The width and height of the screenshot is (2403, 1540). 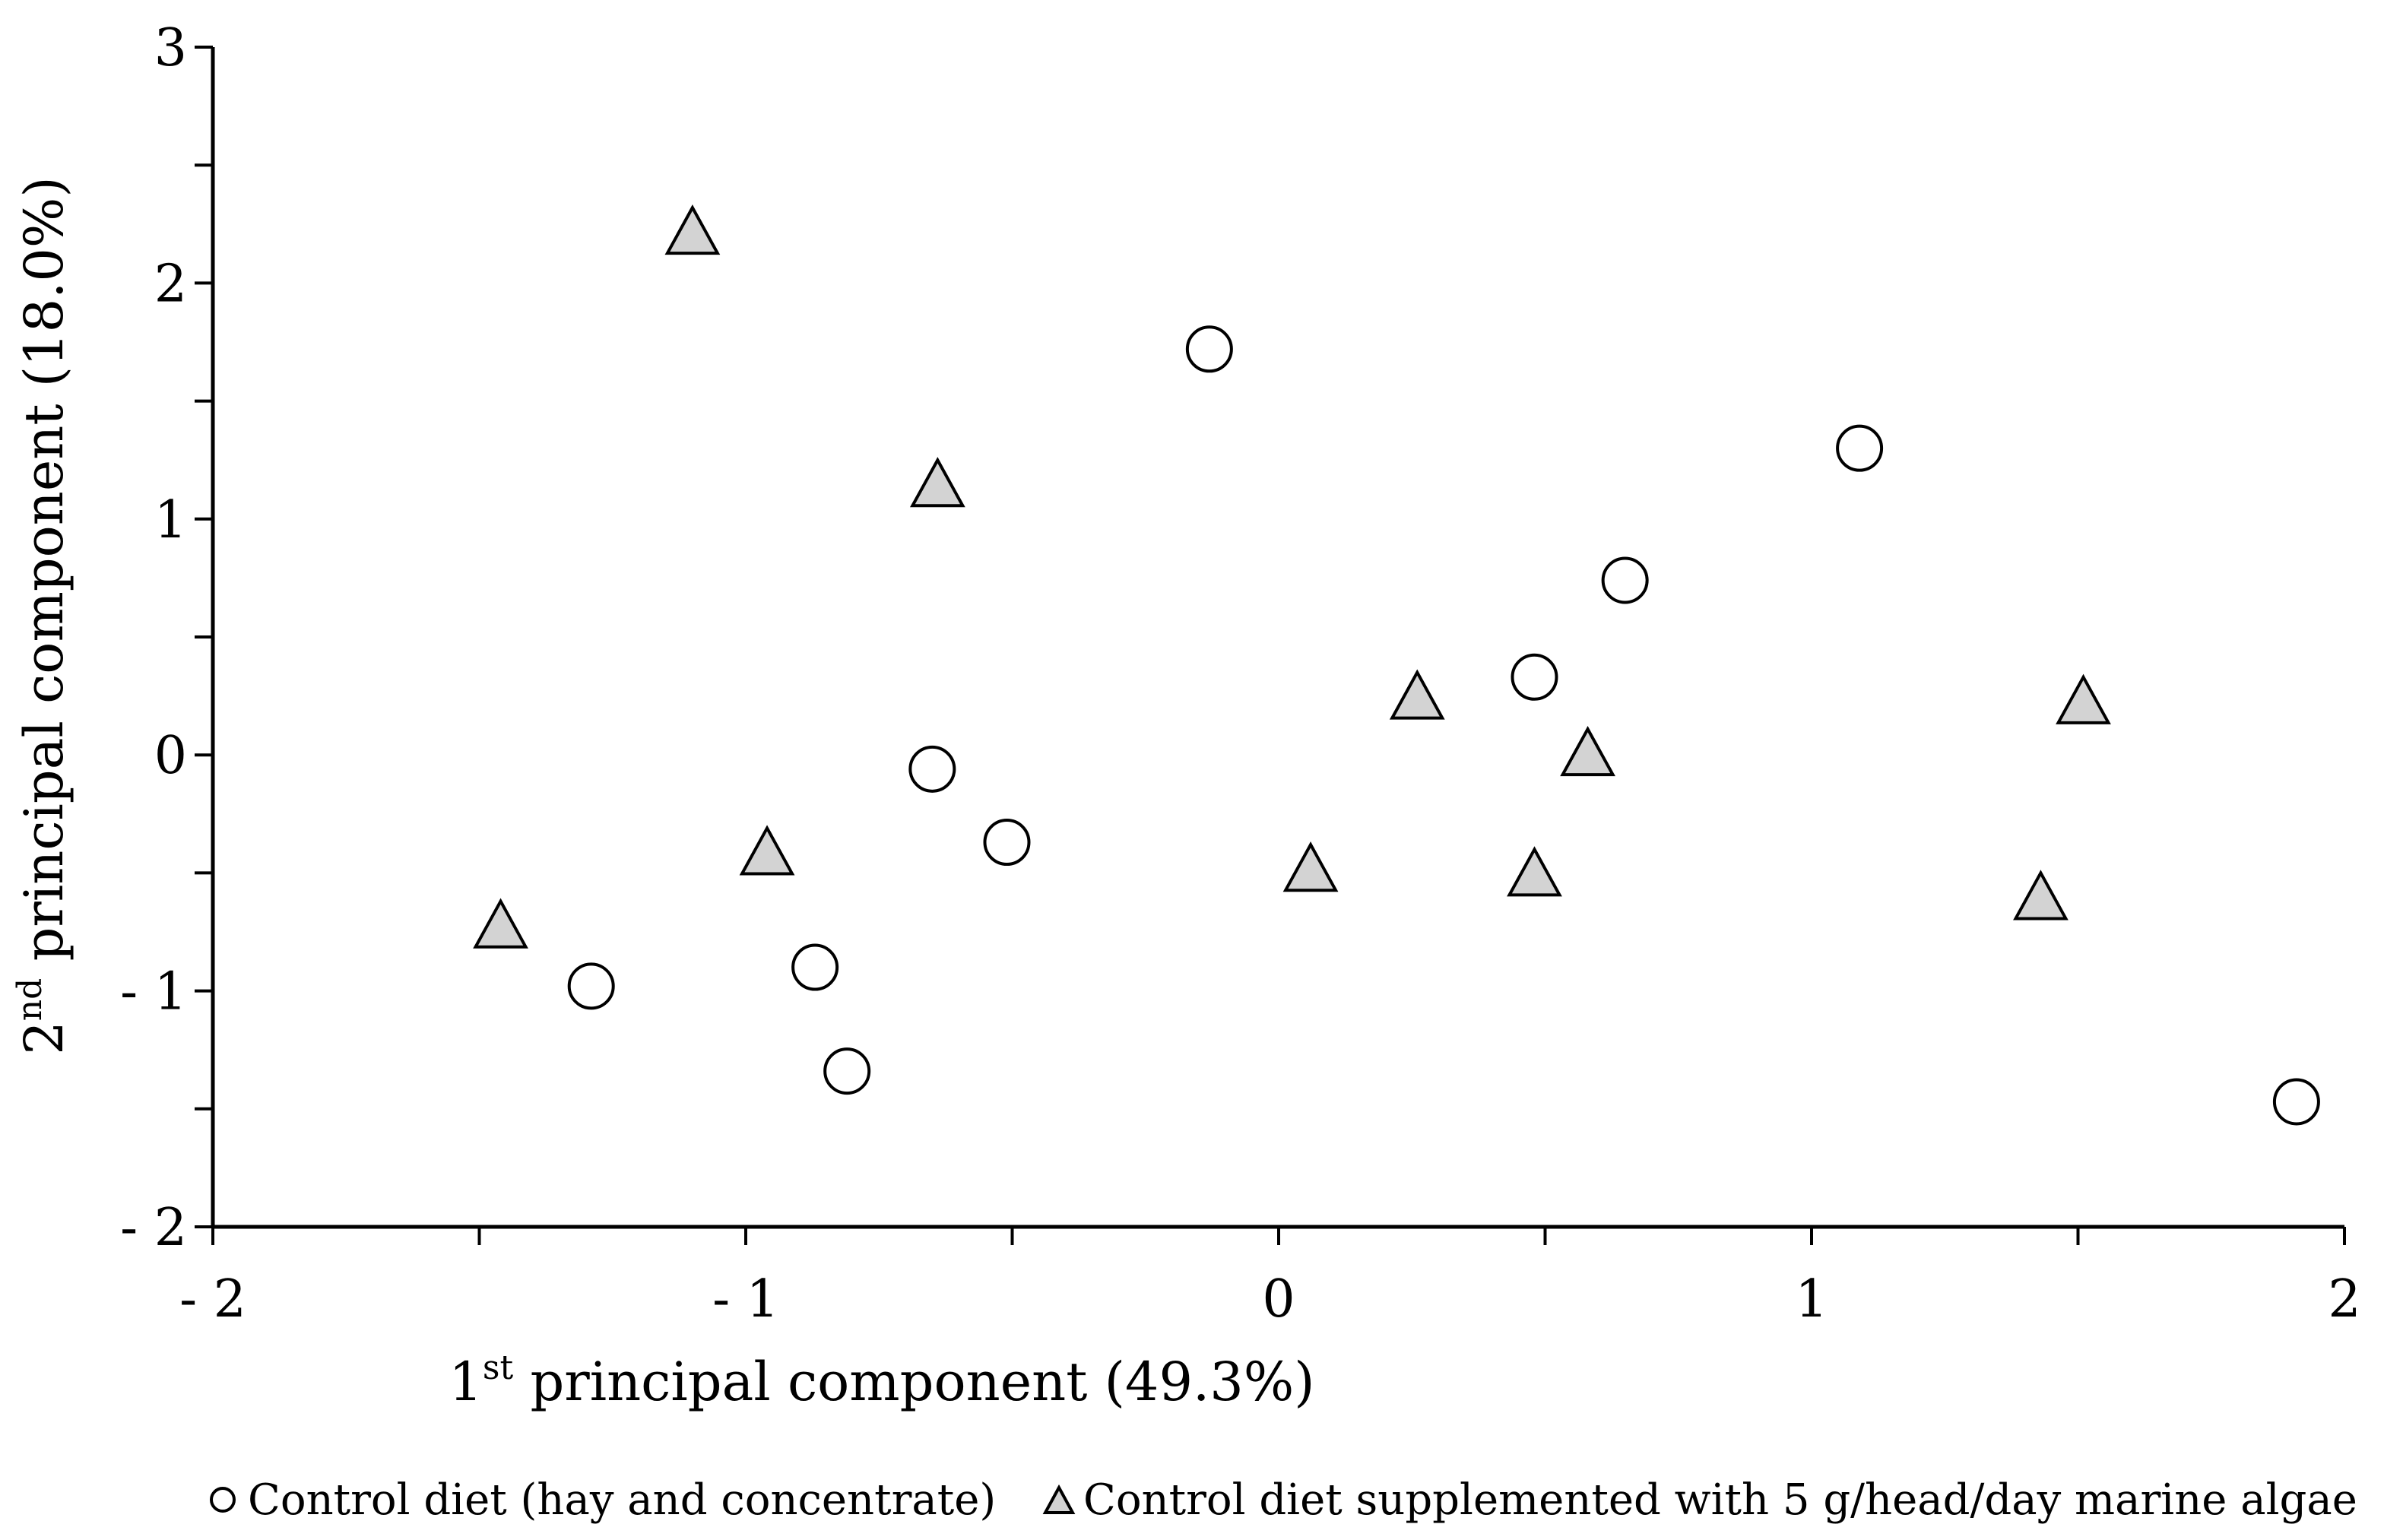 What do you see at coordinates (1278, 1299) in the screenshot?
I see `x-tick-label: 0` at bounding box center [1278, 1299].